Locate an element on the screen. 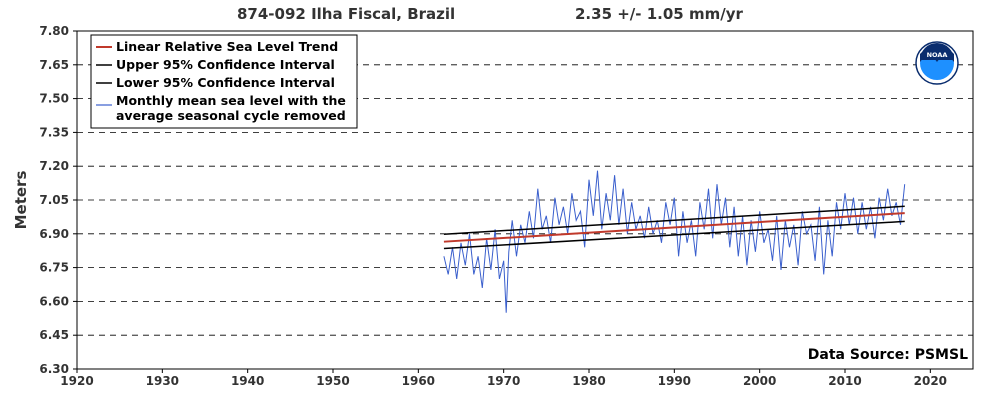 The image size is (1000, 400). y-tick-label: 7.80 is located at coordinates (54, 31).